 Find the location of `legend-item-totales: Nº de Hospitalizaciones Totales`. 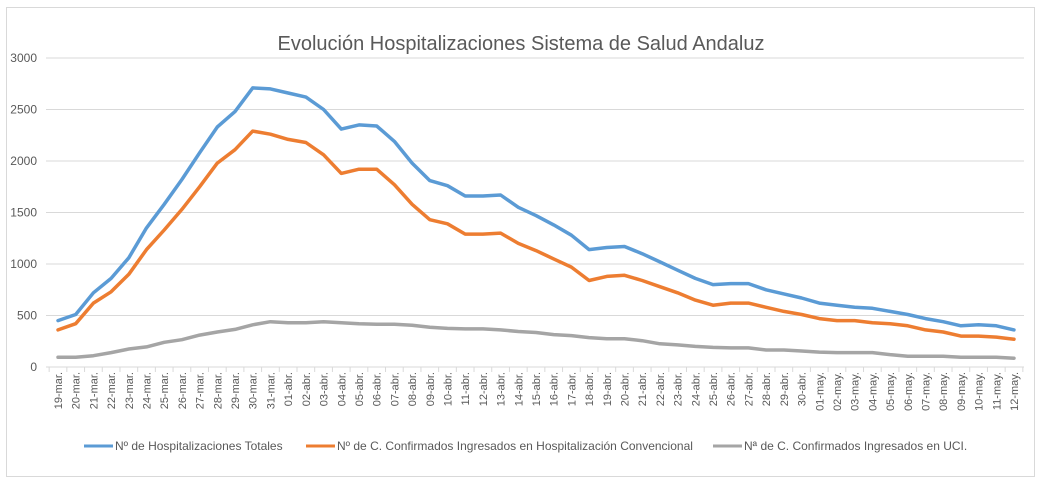

legend-item-totales: Nº de Hospitalizaciones Totales is located at coordinates (183, 446).